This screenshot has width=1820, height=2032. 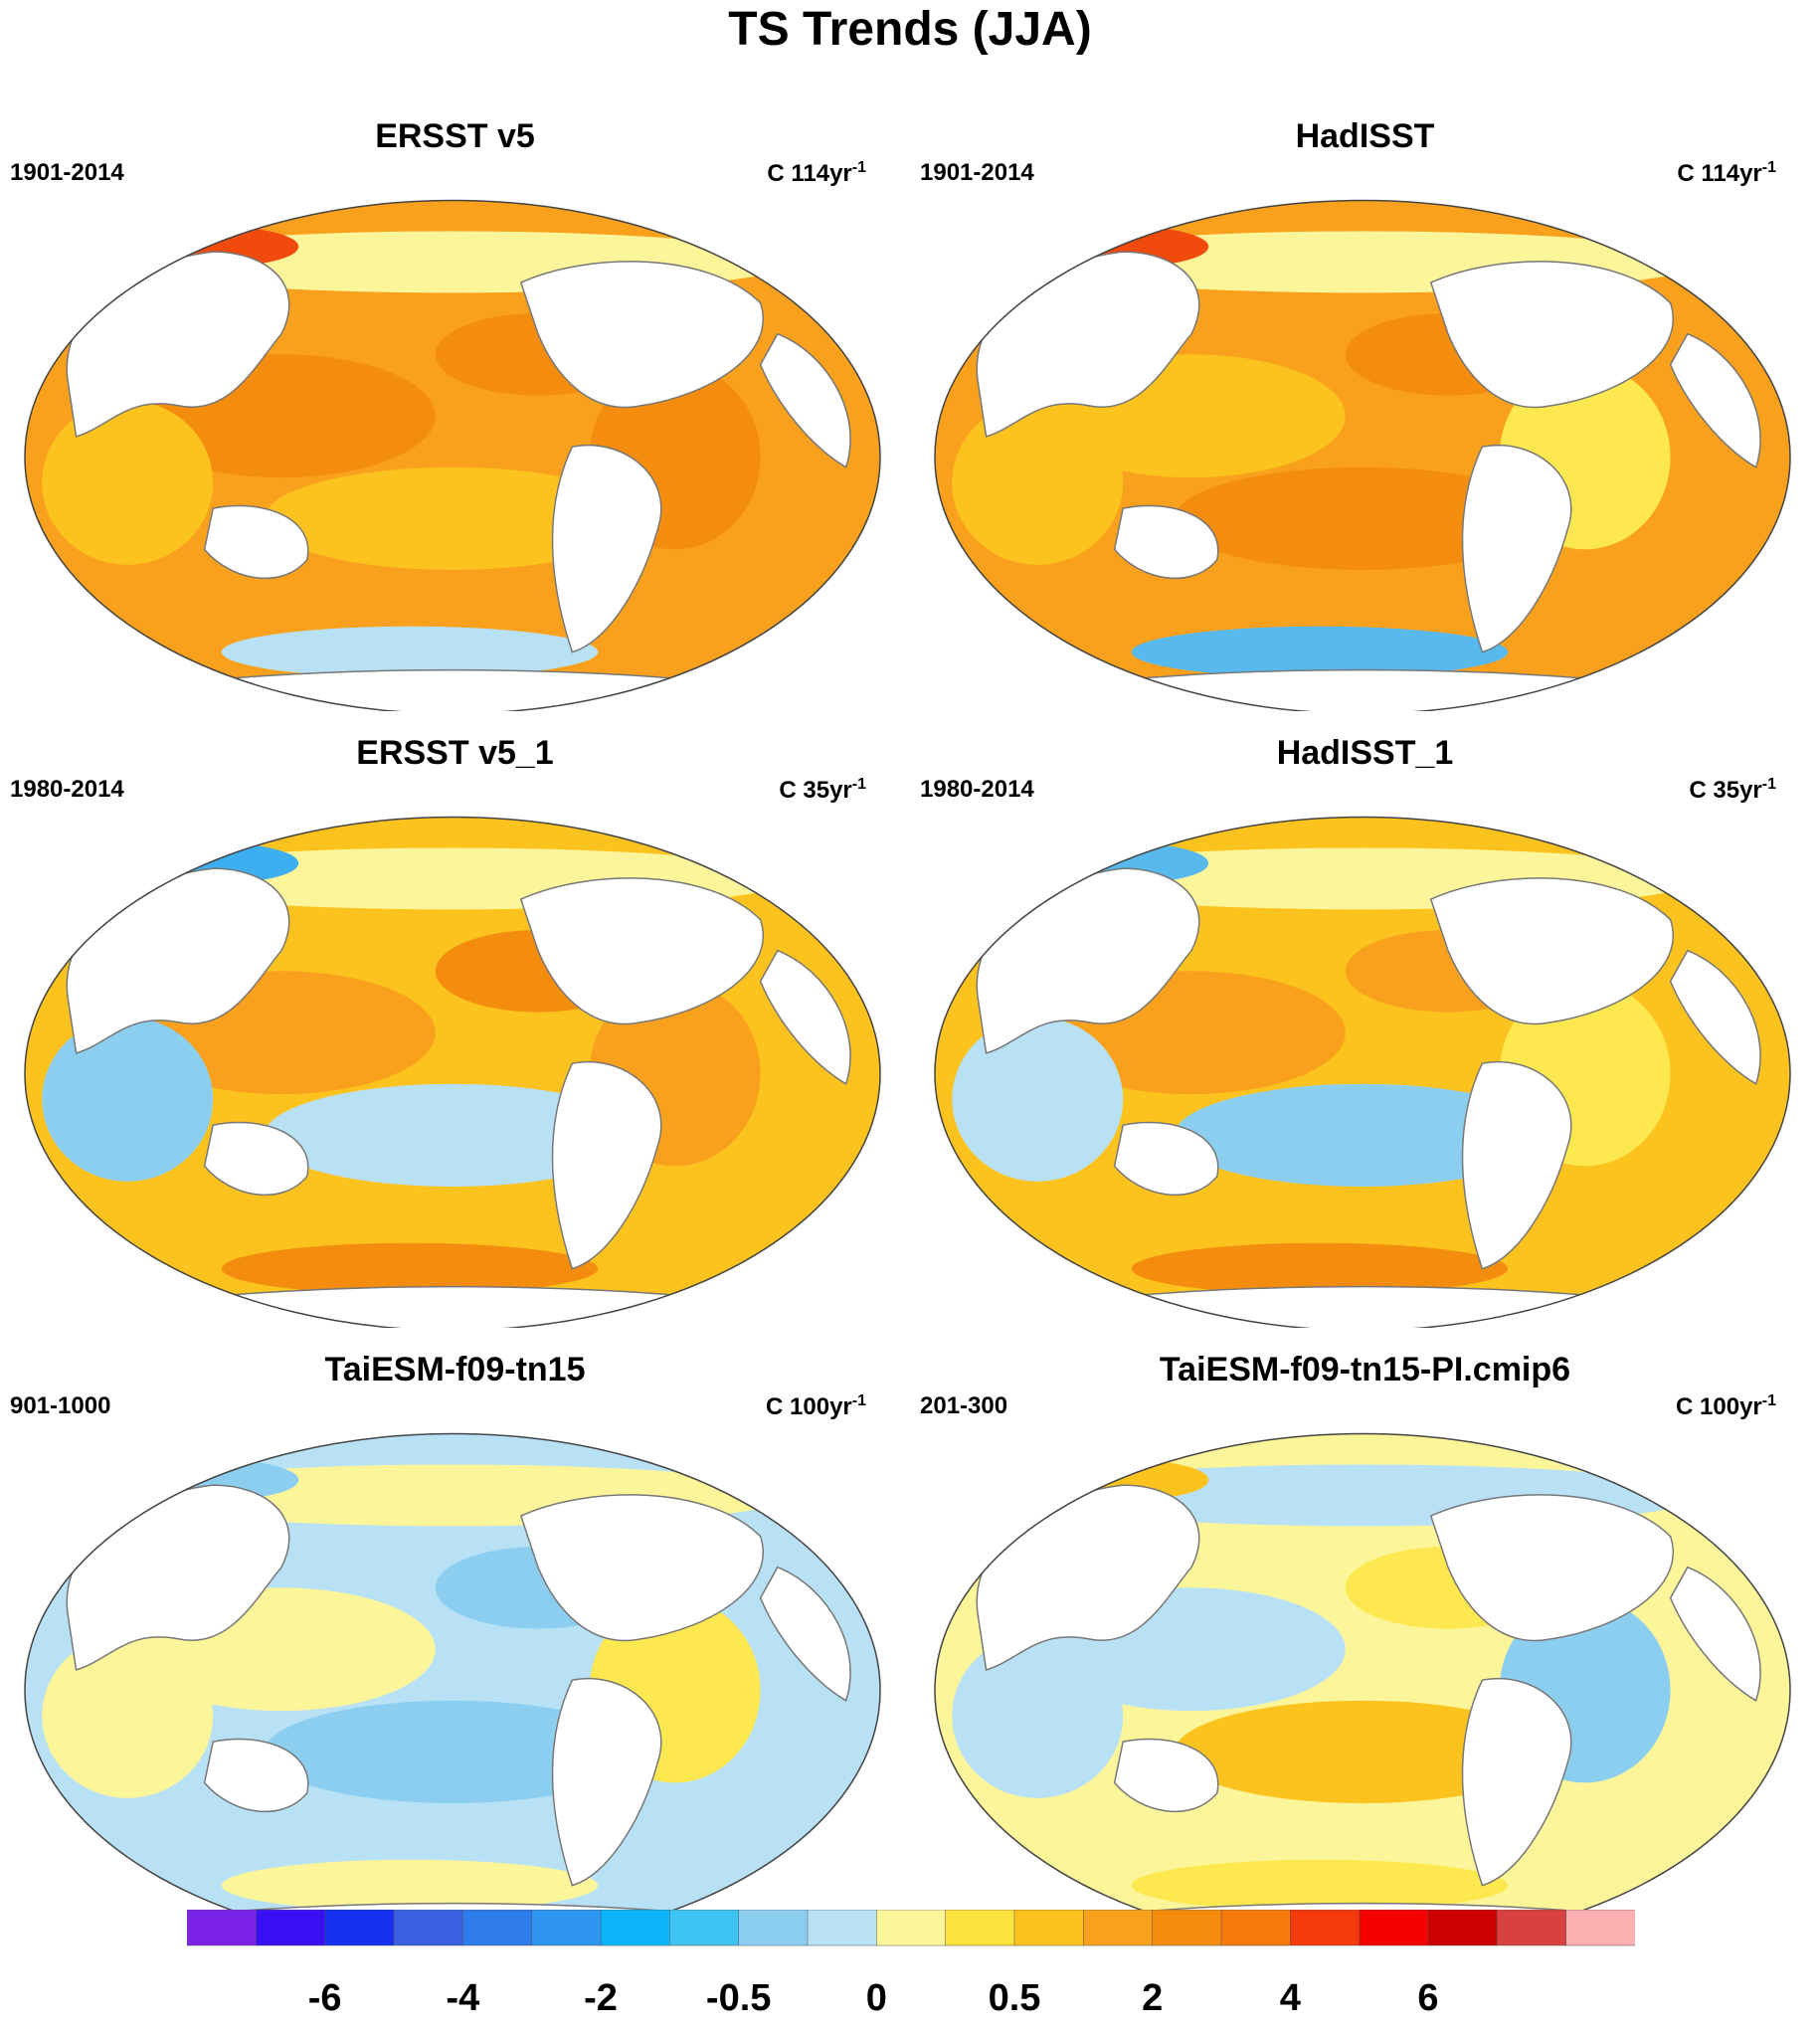 I want to click on panel-period: 1980-2014, so click(x=67, y=790).